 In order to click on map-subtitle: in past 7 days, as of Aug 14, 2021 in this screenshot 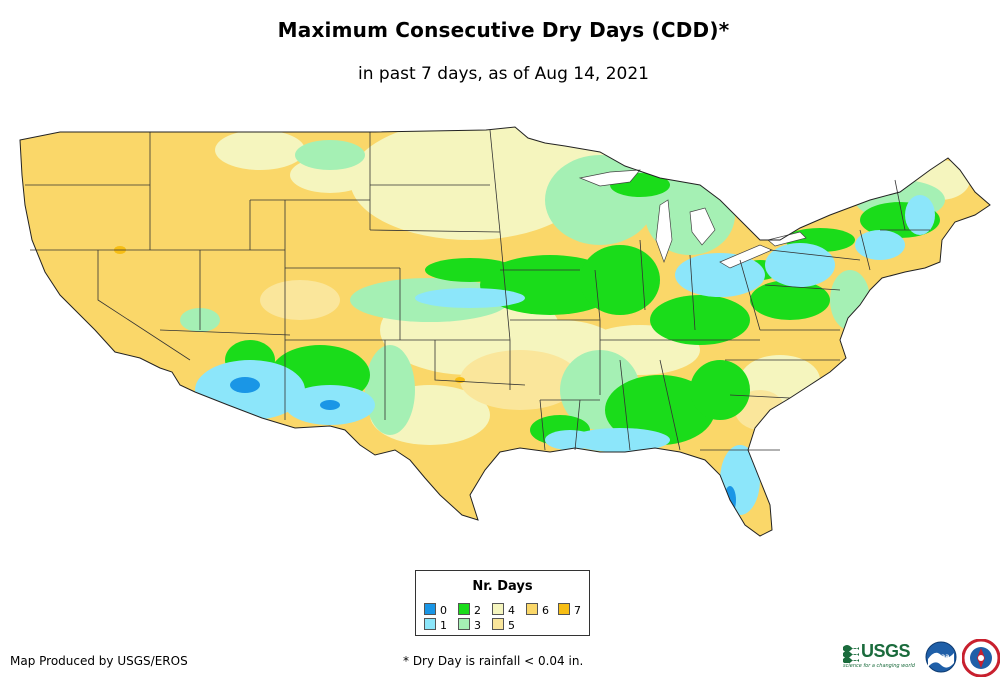, I will do `click(503, 74)`.